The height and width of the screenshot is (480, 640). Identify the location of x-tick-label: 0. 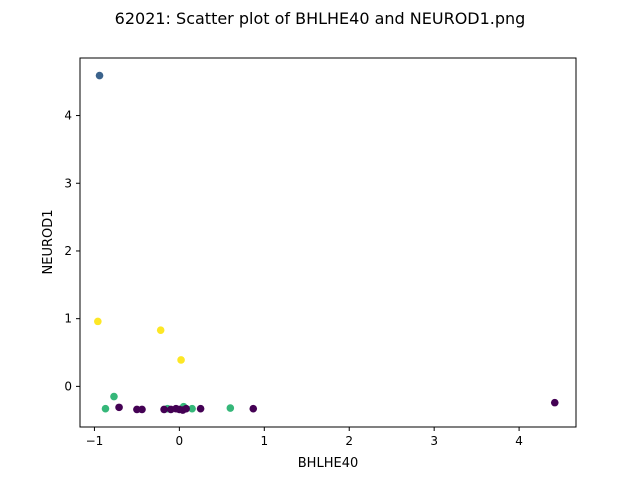
(180, 441).